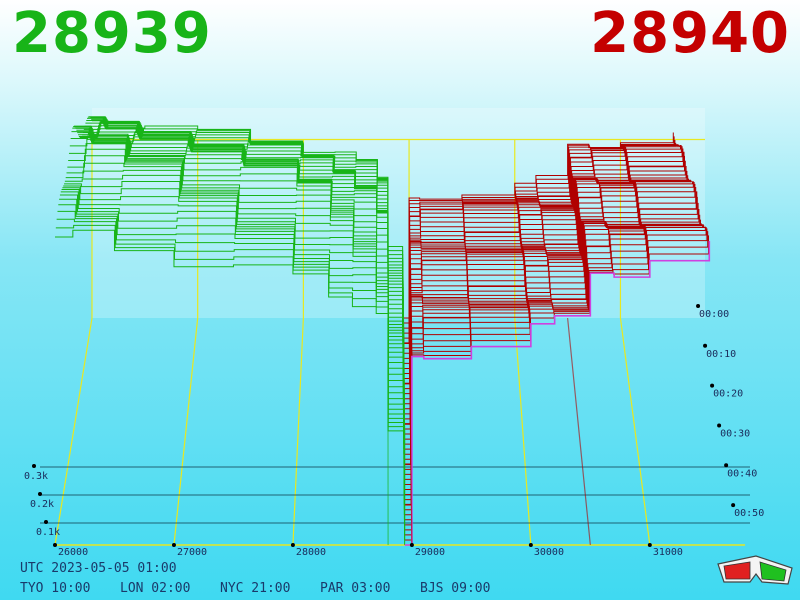 This screenshot has width=800, height=600. What do you see at coordinates (690, 33) in the screenshot?
I see `ask-price: 28940` at bounding box center [690, 33].